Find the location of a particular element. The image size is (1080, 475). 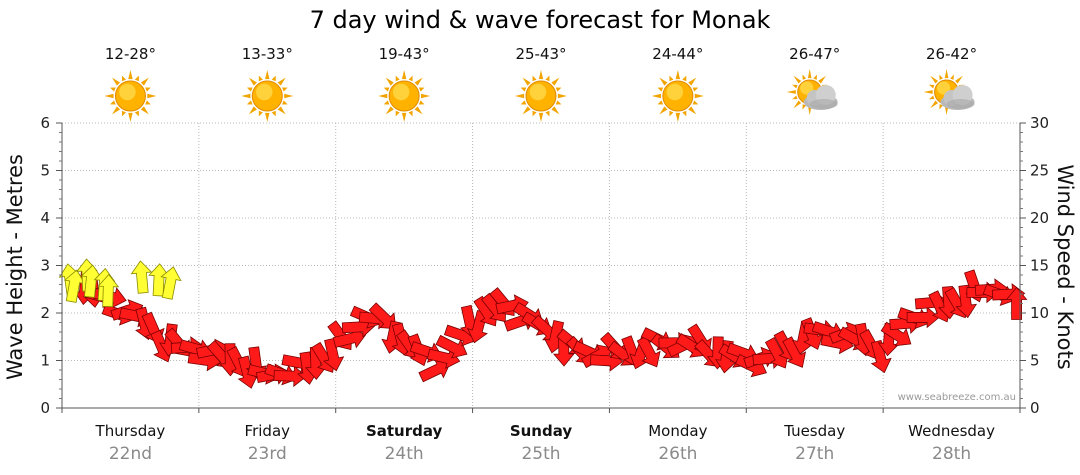

day-header-sunday: 25-43° Sunday 25th is located at coordinates (541, 254).